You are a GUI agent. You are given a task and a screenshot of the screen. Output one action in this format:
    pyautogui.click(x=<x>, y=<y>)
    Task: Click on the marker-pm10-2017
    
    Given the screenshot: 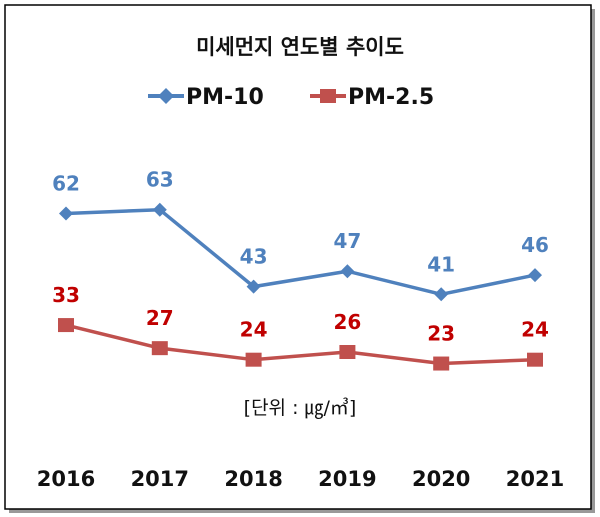 What is the action you would take?
    pyautogui.click(x=159, y=209)
    